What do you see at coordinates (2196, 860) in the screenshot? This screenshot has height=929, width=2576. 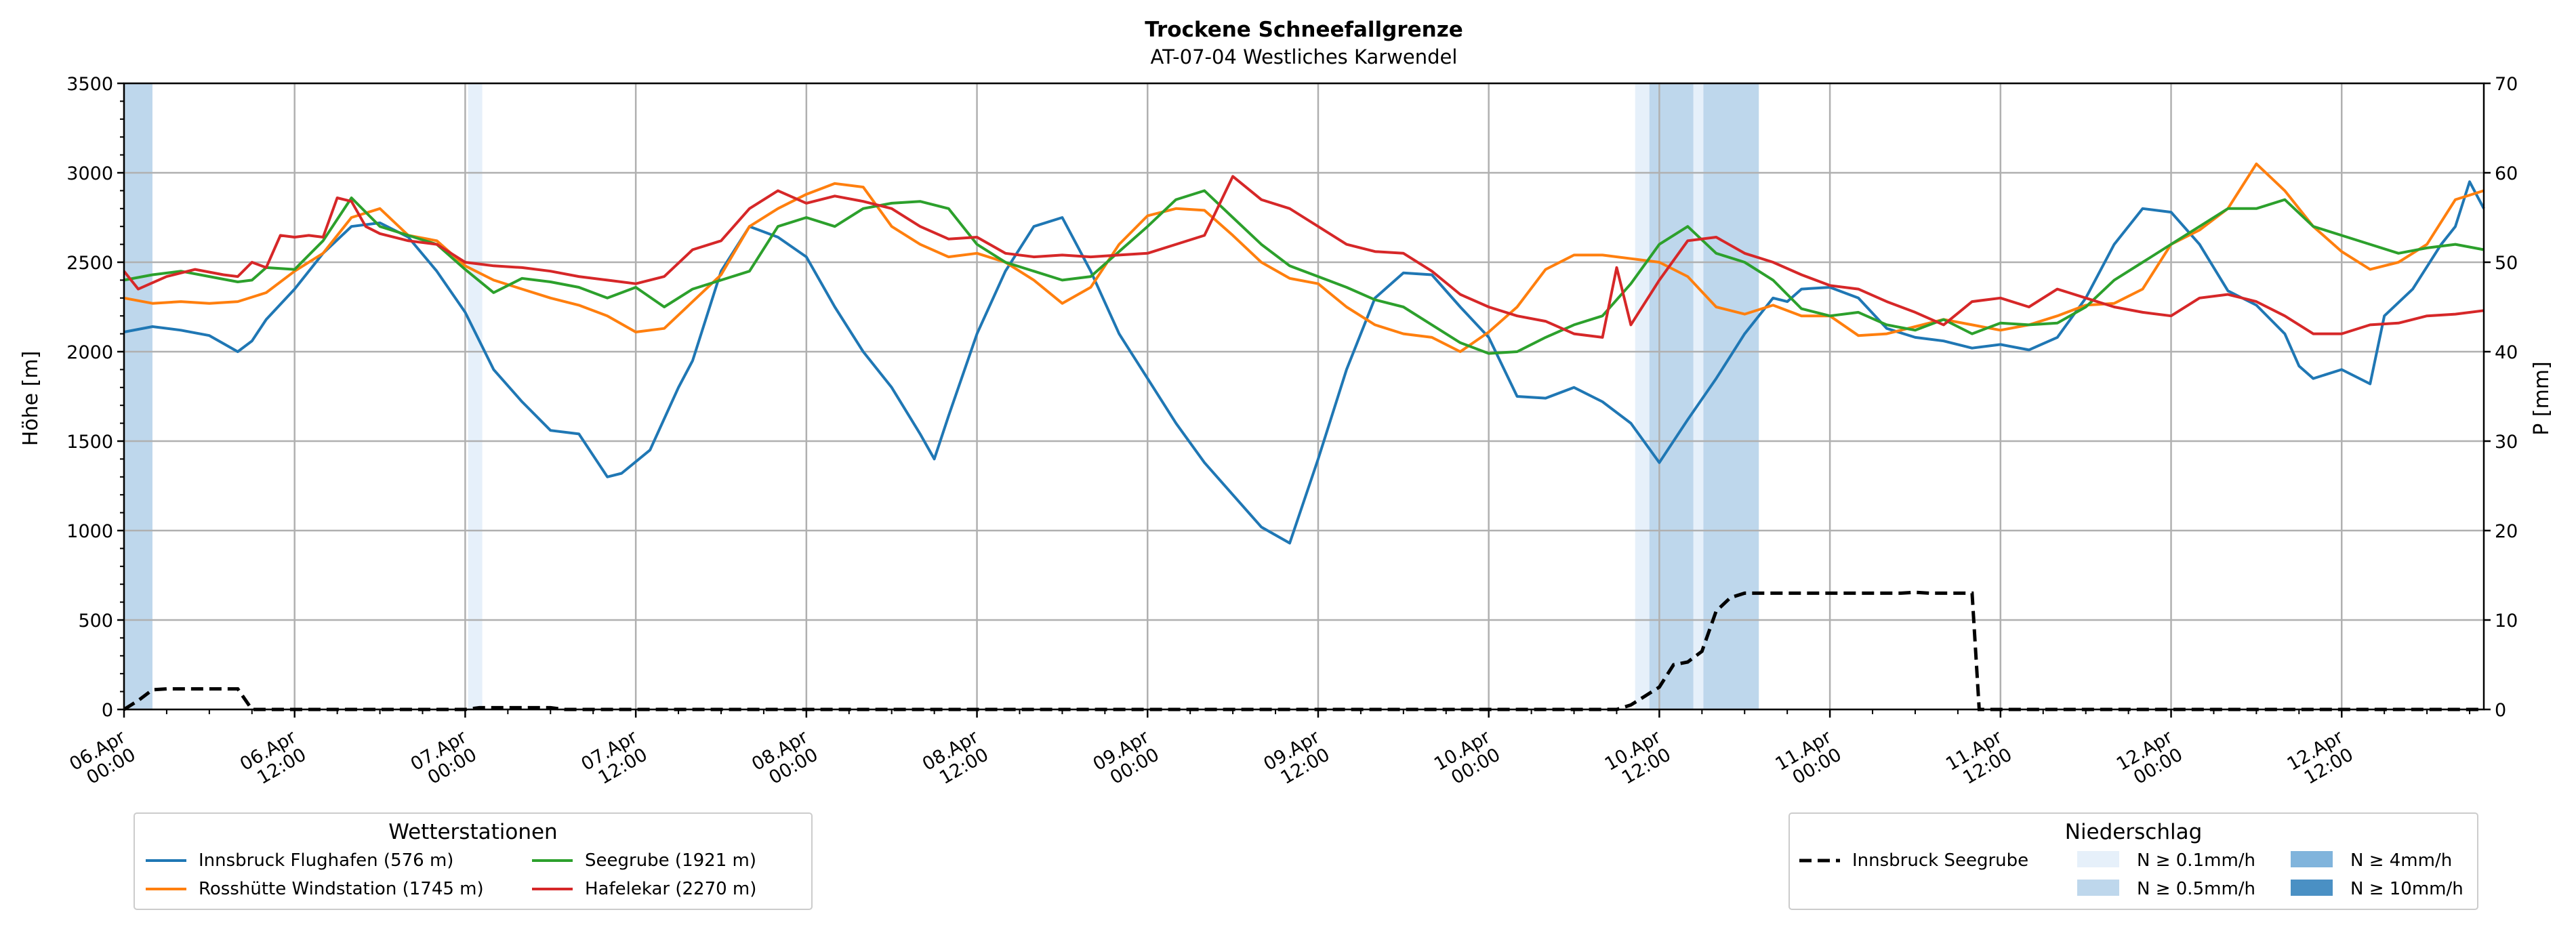 I see `legend-label: N ≥ 0.1mm/h` at bounding box center [2196, 860].